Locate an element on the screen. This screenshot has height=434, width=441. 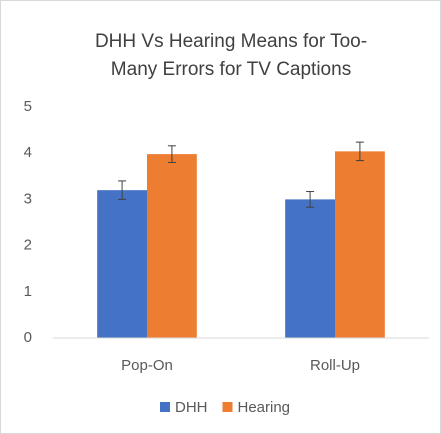
y-tick-label: 4 is located at coordinates (28, 152).